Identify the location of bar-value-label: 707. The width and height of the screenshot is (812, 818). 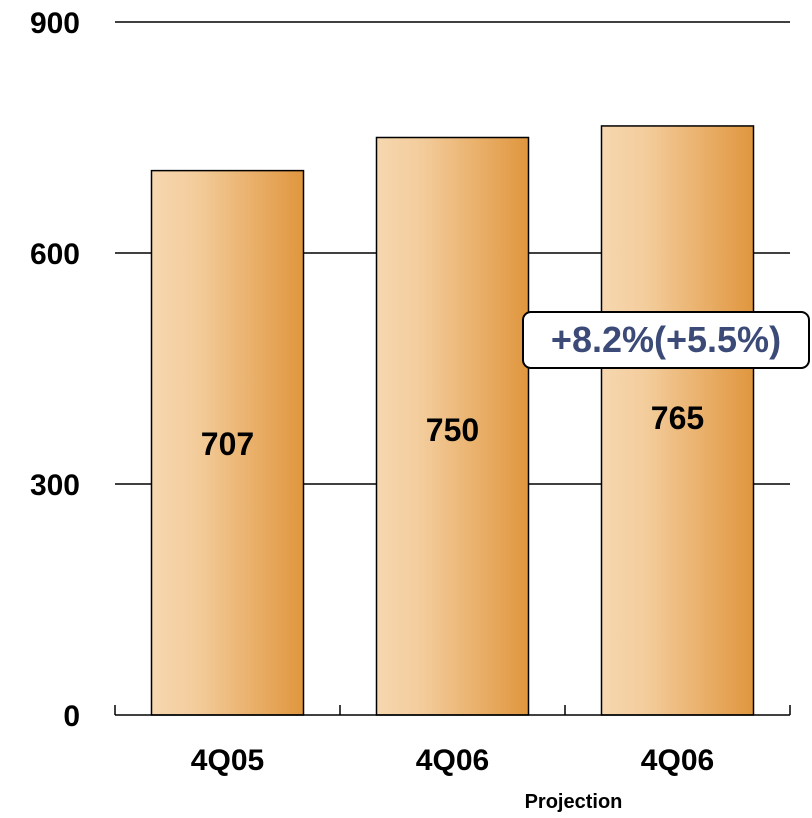
(227, 444).